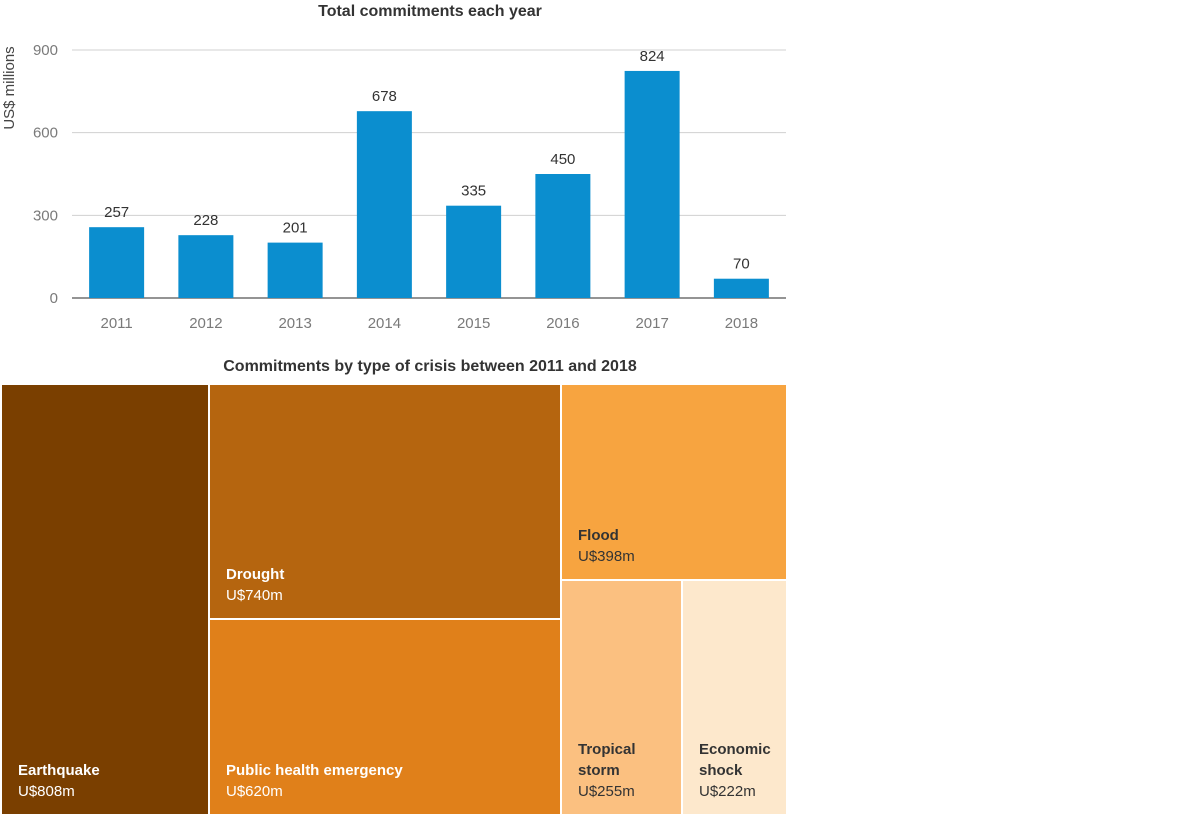  Describe the element at coordinates (562, 159) in the screenshot. I see `data-label-2016: 450` at that location.